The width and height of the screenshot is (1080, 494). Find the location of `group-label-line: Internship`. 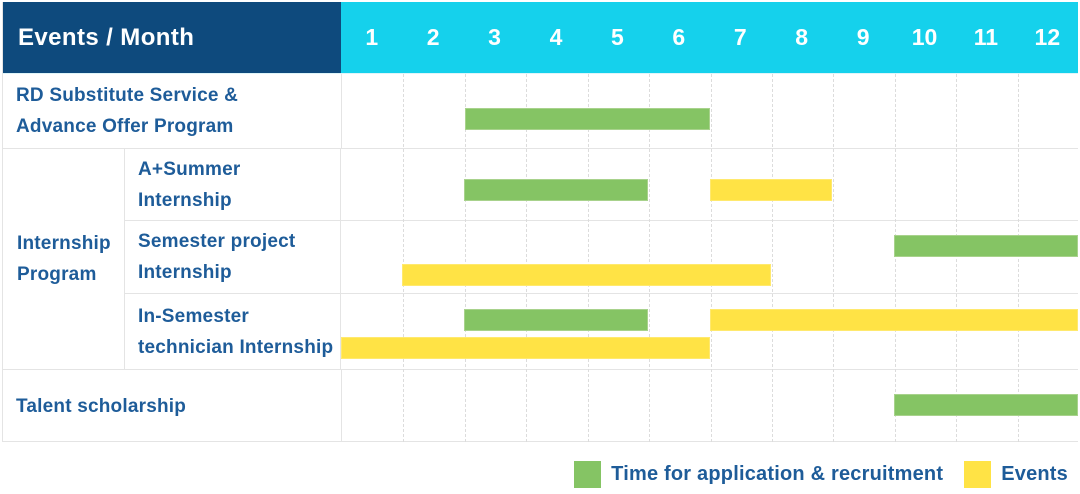

group-label-line: Internship is located at coordinates (64, 243).